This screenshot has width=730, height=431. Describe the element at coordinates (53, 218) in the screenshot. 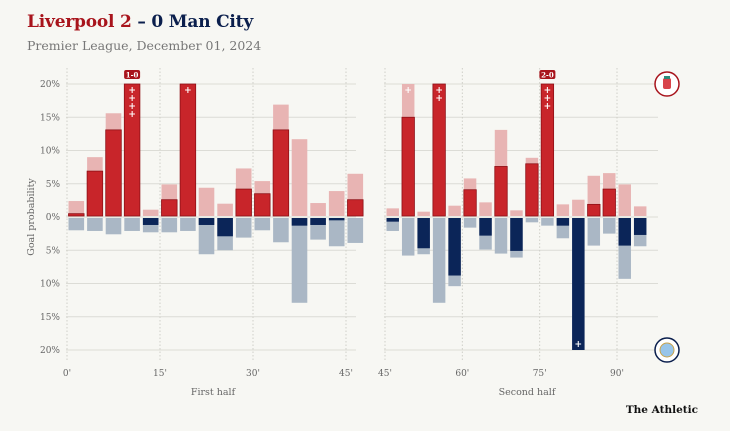

I see `y-tick-label: 0%` at that location.